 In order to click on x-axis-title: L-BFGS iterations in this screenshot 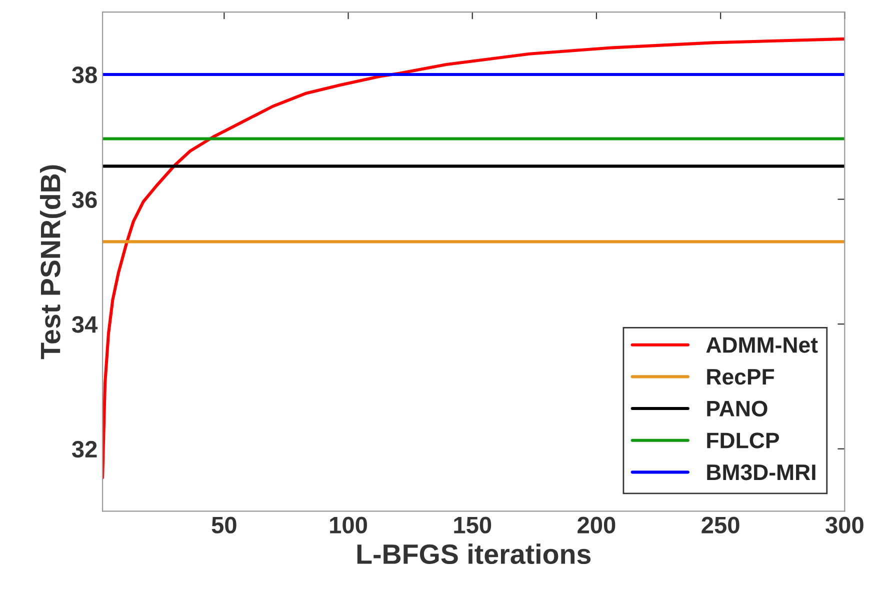, I will do `click(474, 554)`.